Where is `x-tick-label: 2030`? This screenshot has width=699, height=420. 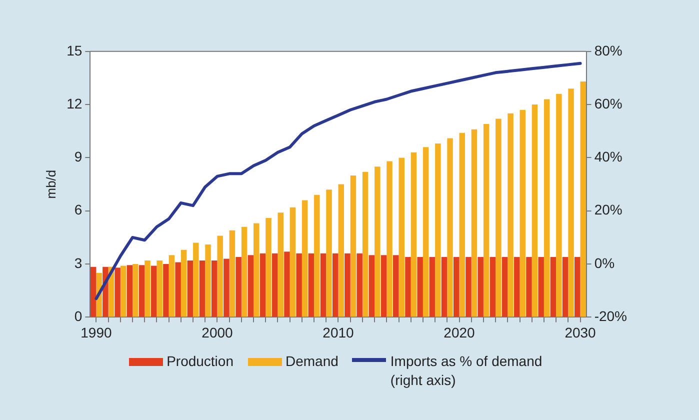
x-tick-label: 2030 is located at coordinates (580, 332).